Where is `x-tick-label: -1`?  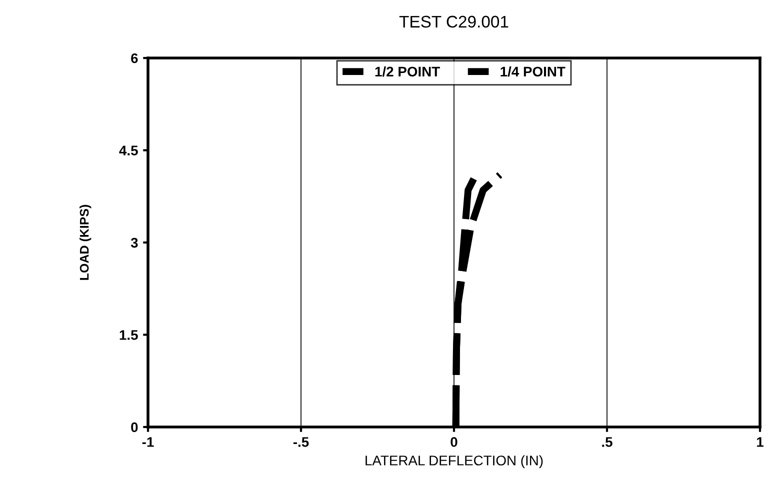
x-tick-label: -1 is located at coordinates (148, 442).